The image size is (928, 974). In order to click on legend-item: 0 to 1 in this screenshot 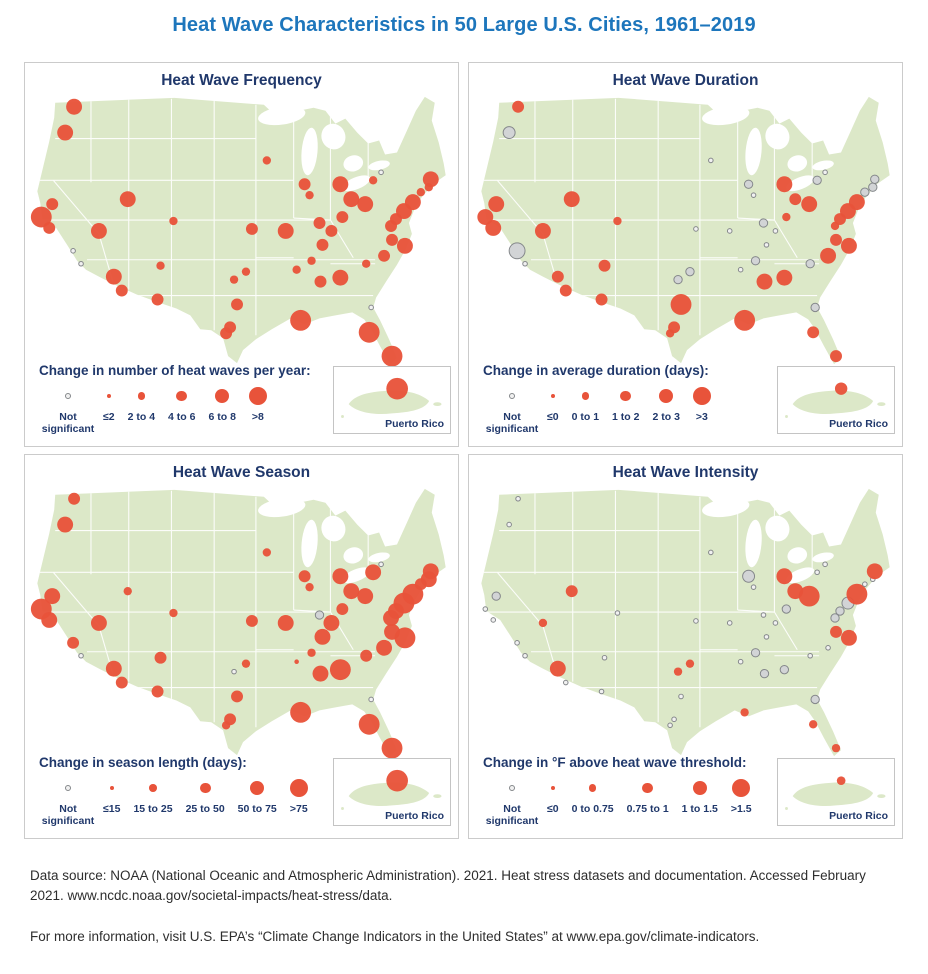, I will do `click(585, 403)`.